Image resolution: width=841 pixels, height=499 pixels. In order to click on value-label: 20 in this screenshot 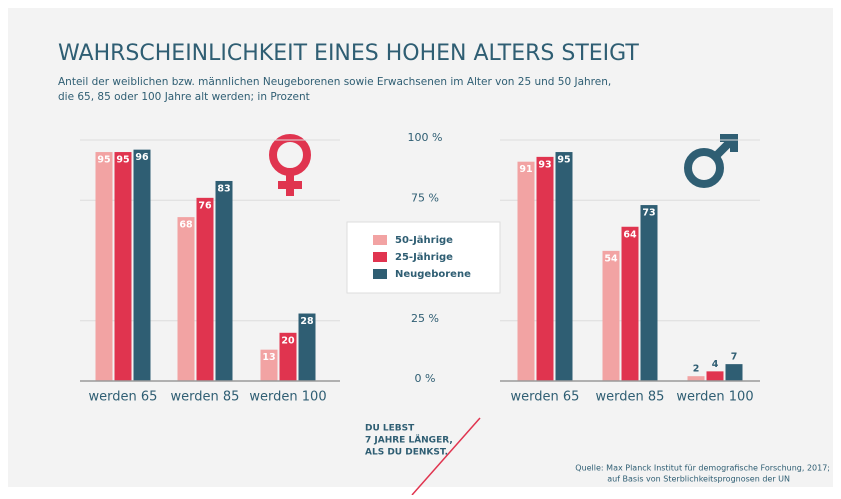, I will do `click(288, 340)`.